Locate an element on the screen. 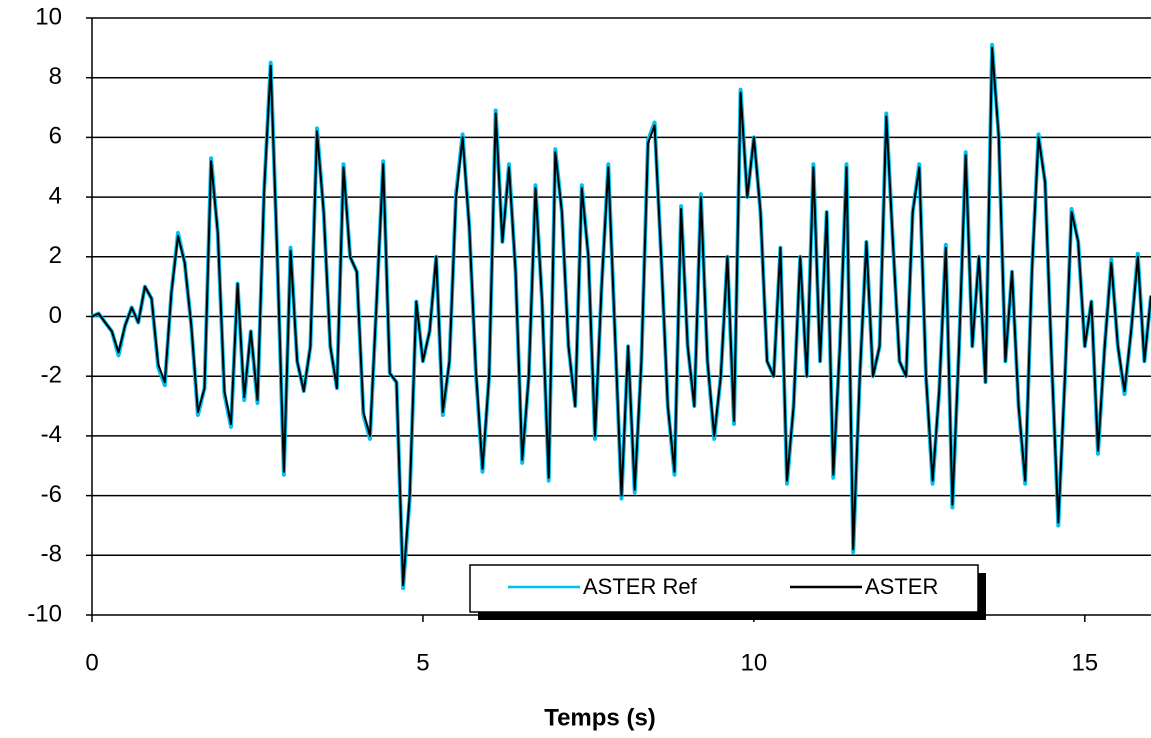 This screenshot has height=738, width=1151. legend-label: ASTER is located at coordinates (901, 586).